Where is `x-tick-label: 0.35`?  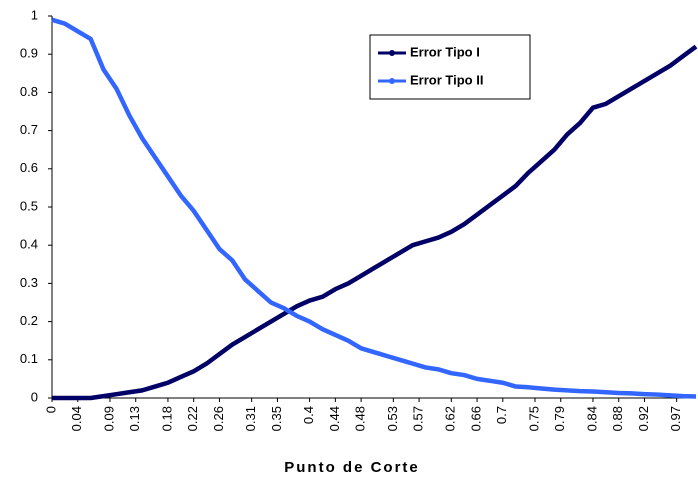 x-tick-label: 0.35 is located at coordinates (276, 418).